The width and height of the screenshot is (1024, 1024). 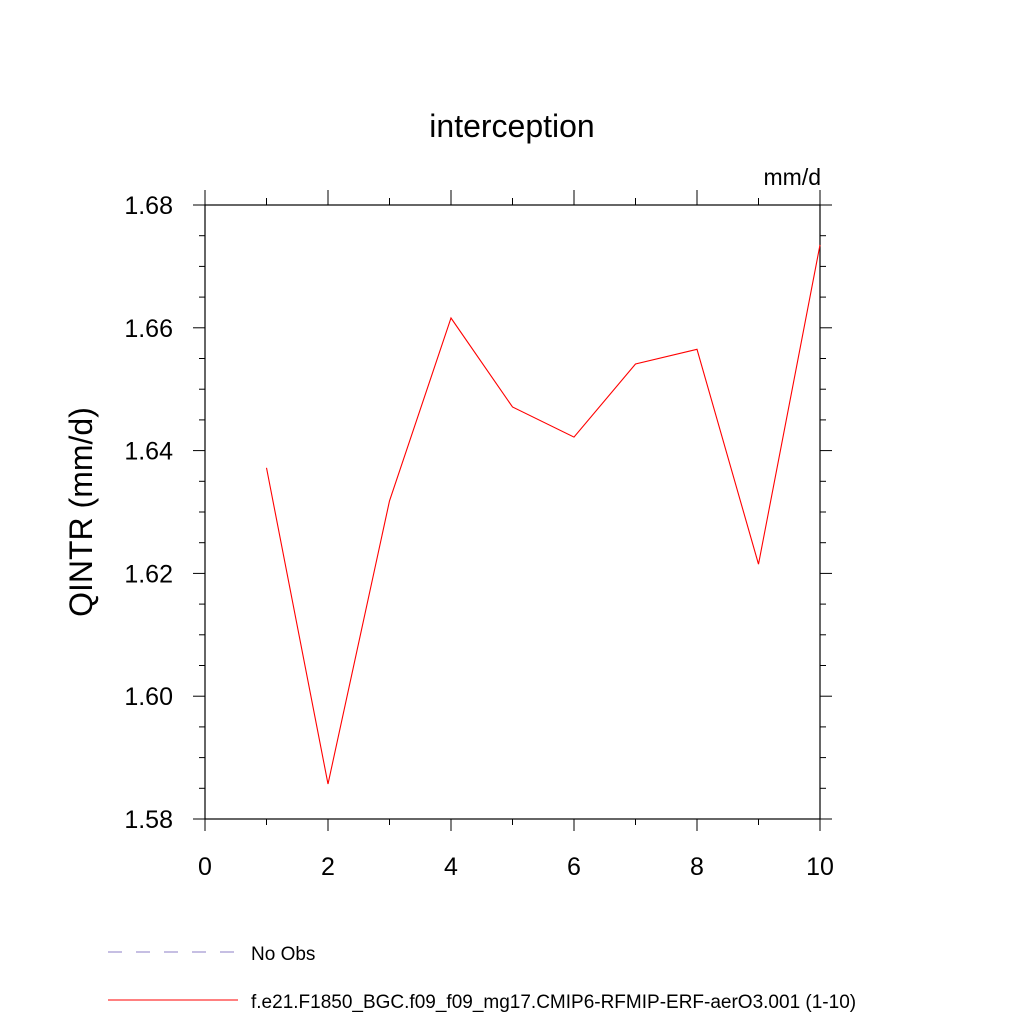 I want to click on y-tick-label: 1.68, so click(x=148, y=206).